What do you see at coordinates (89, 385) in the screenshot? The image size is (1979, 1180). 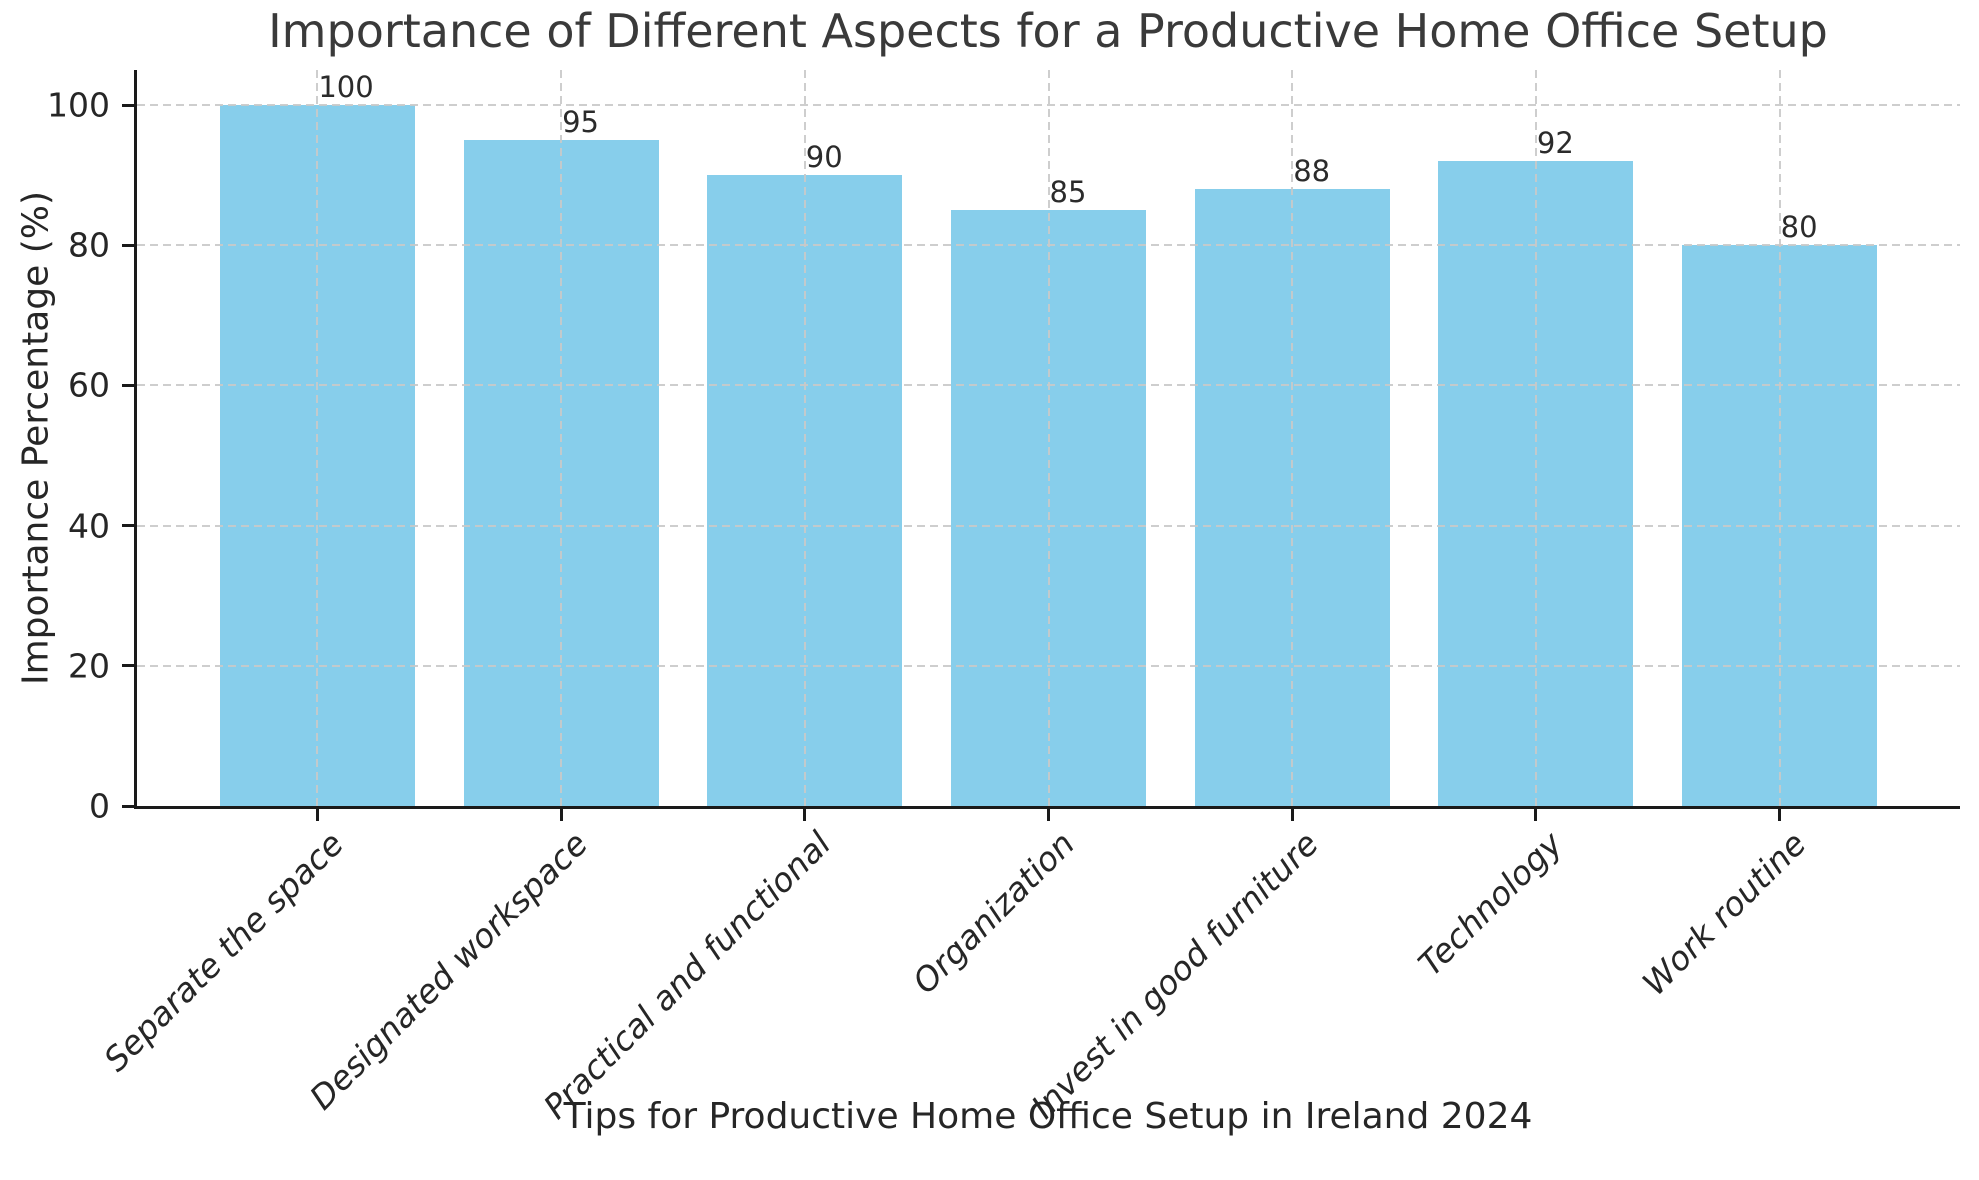 I see `y-tick-label-60: 60` at bounding box center [89, 385].